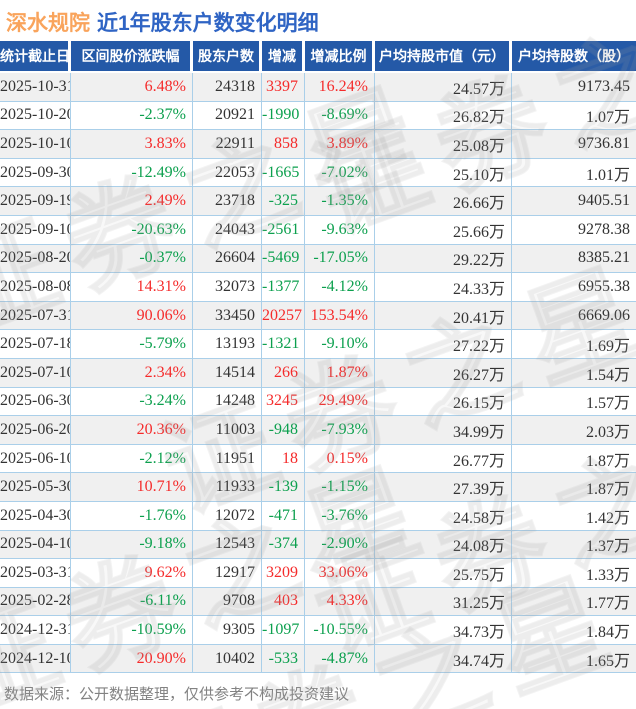 The image size is (636, 709). I want to click on cell-delta-pct: -9.63%, so click(340, 230).